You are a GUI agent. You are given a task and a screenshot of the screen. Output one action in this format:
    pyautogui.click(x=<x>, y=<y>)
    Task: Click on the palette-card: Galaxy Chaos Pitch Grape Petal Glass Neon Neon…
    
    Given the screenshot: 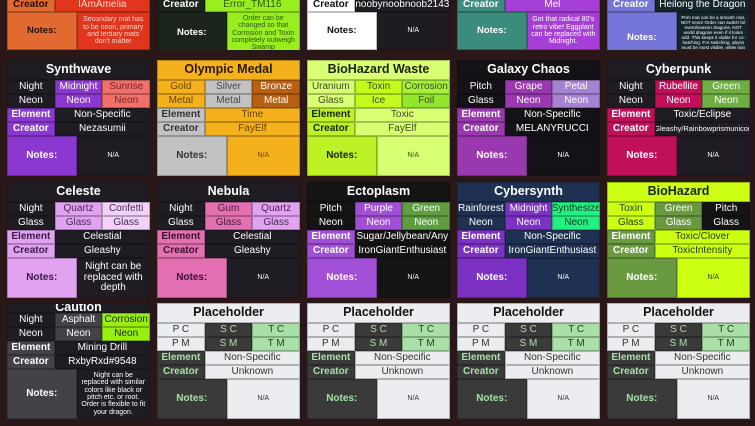 What is the action you would take?
    pyautogui.click(x=528, y=118)
    